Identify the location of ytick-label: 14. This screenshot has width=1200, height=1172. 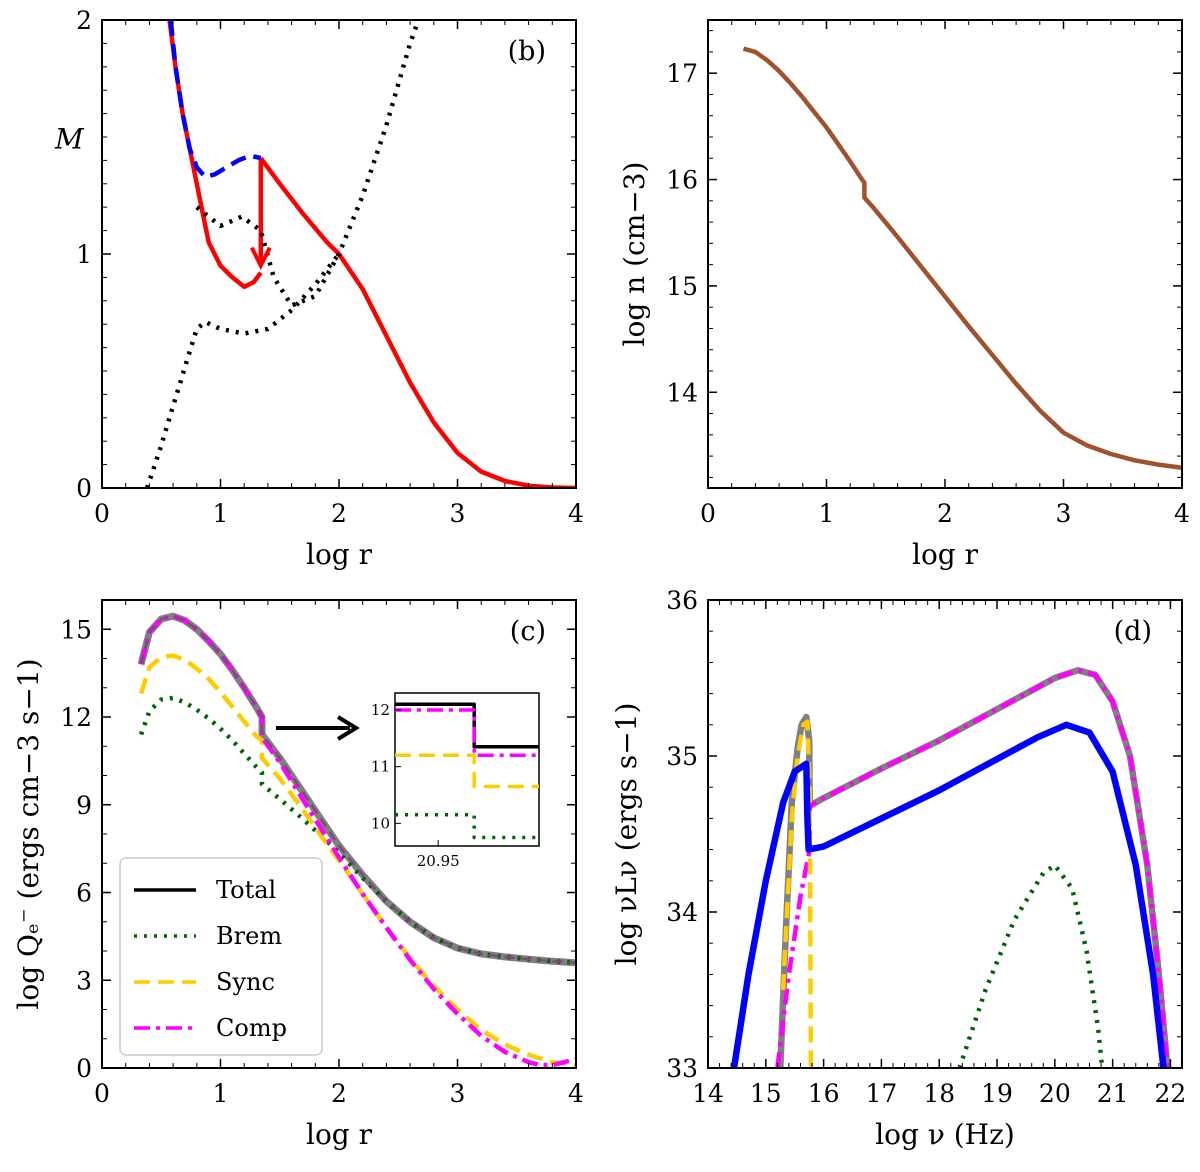
(682, 392).